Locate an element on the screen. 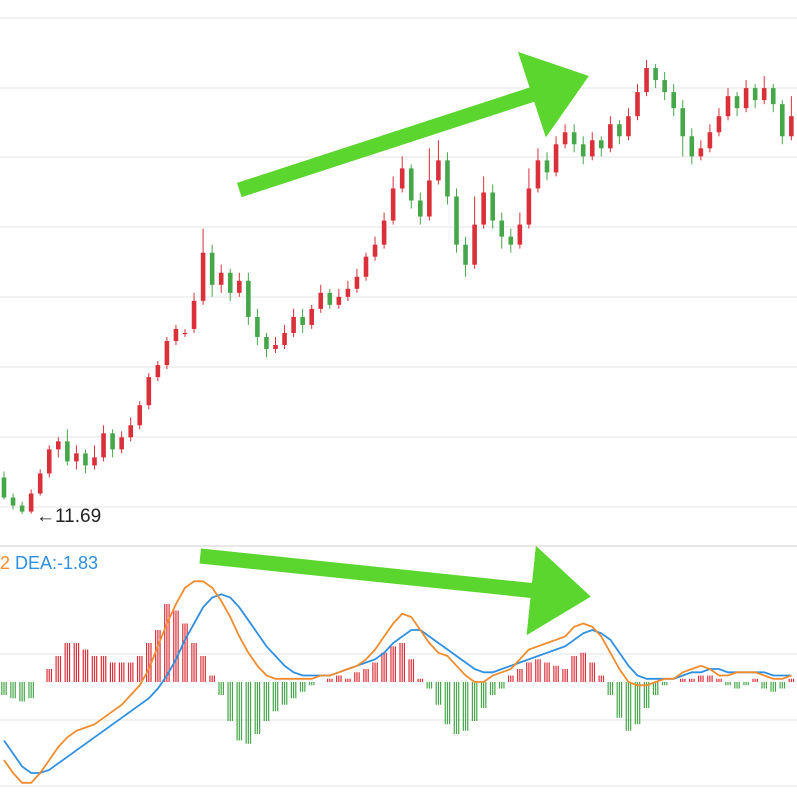 The width and height of the screenshot is (797, 796). trend-up-arrow is located at coordinates (412, 124).